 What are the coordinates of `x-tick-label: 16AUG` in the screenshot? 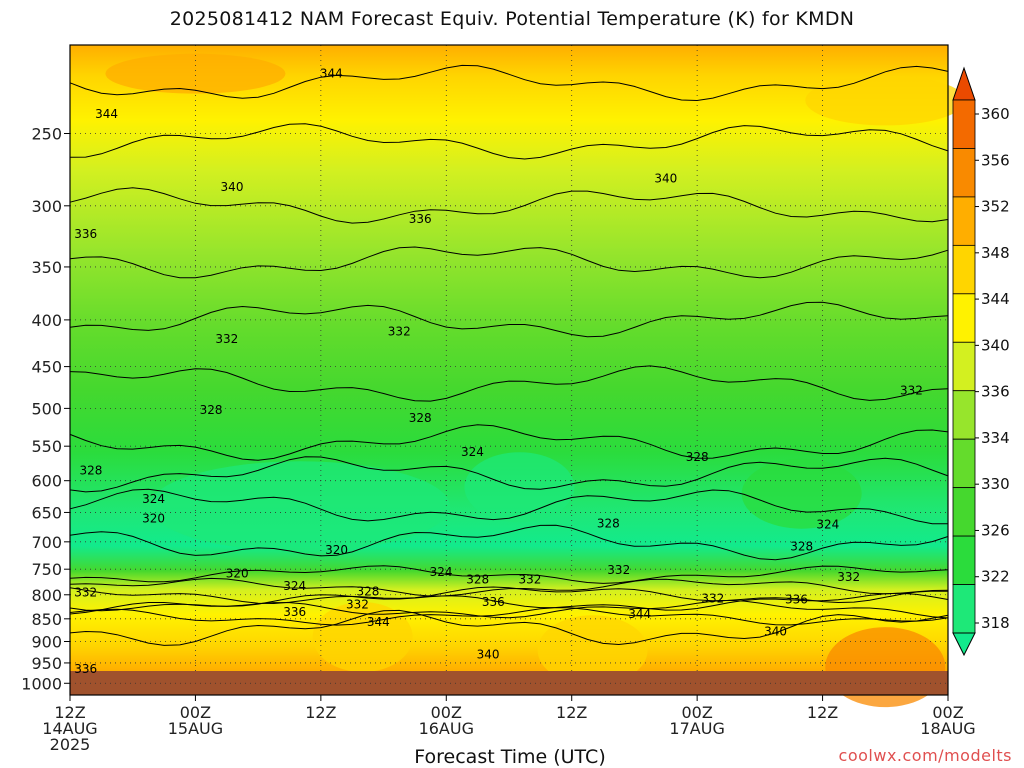 It's located at (446, 728).